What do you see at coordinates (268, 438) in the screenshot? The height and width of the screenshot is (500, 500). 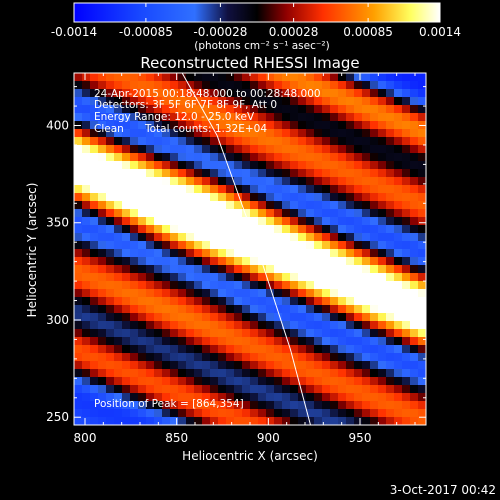 I see `x-tick-label: 900` at bounding box center [268, 438].